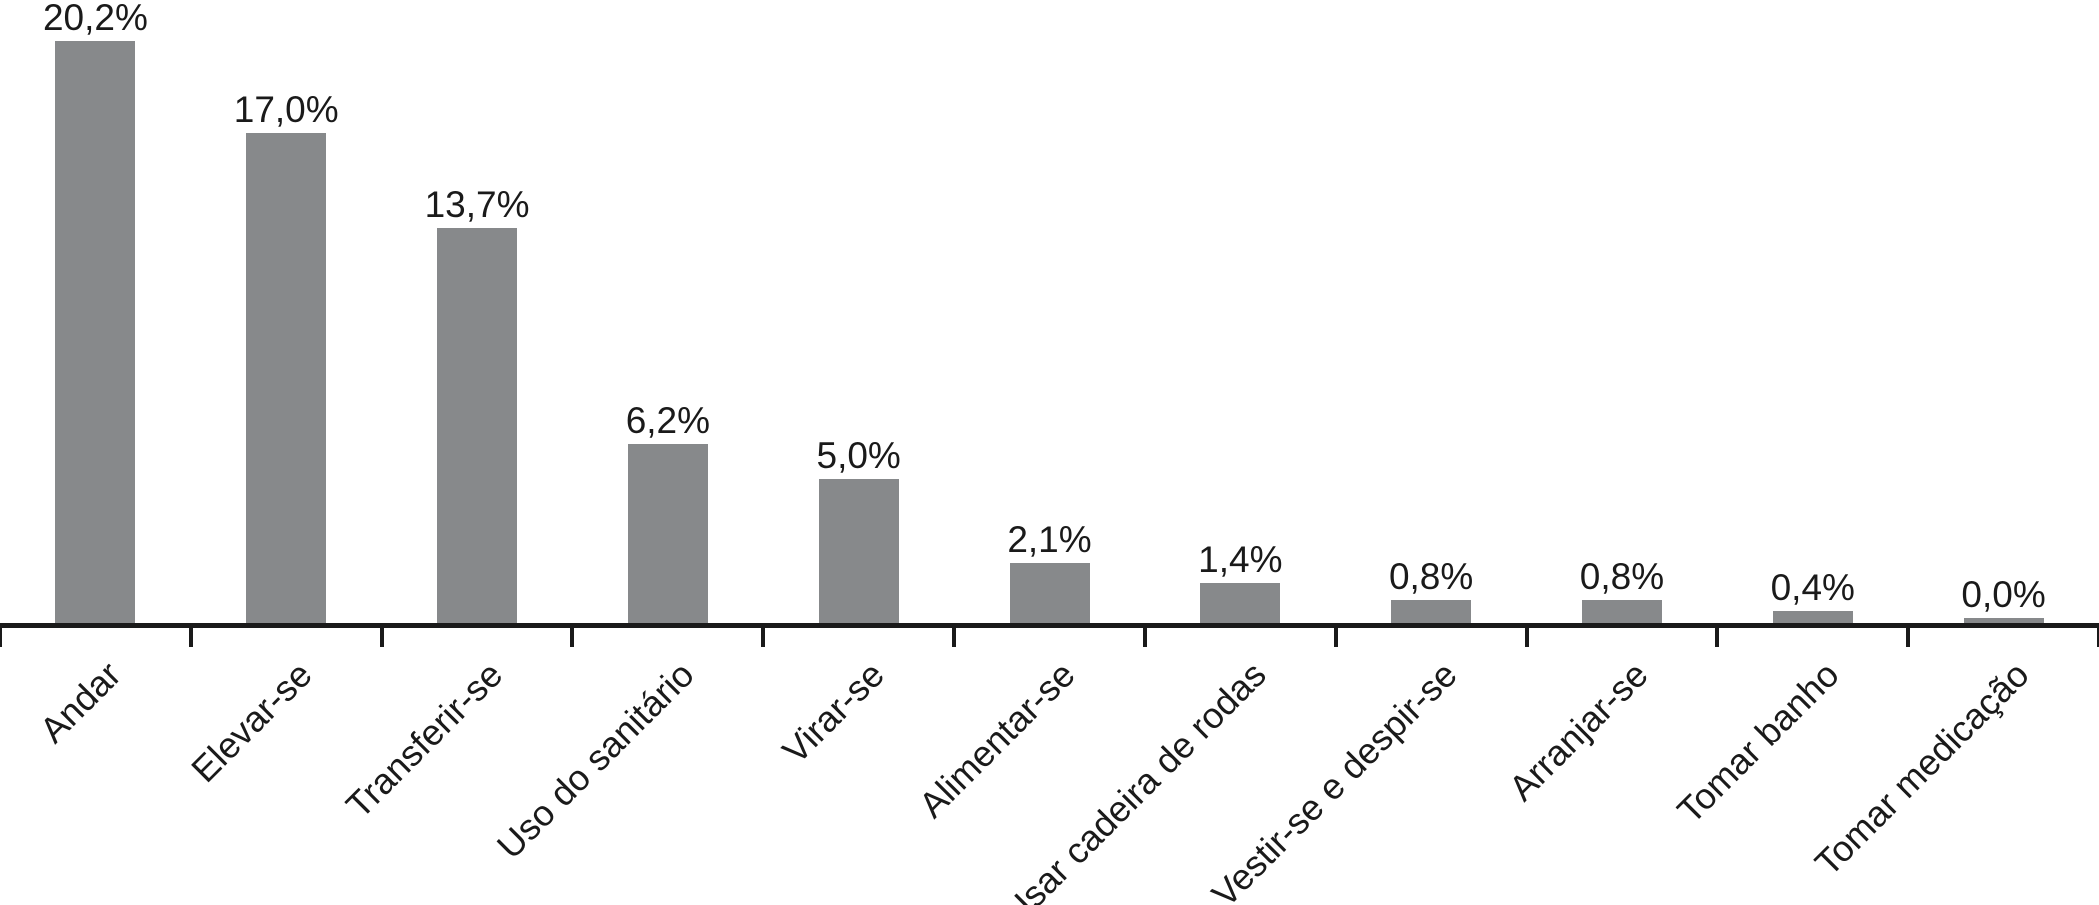  What do you see at coordinates (1049, 625) in the screenshot?
I see `x-axis-line` at bounding box center [1049, 625].